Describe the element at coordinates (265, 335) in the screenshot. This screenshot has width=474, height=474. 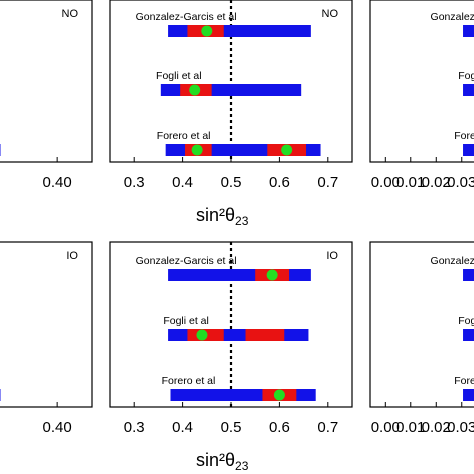
I see `range-bar-1sigma` at that location.